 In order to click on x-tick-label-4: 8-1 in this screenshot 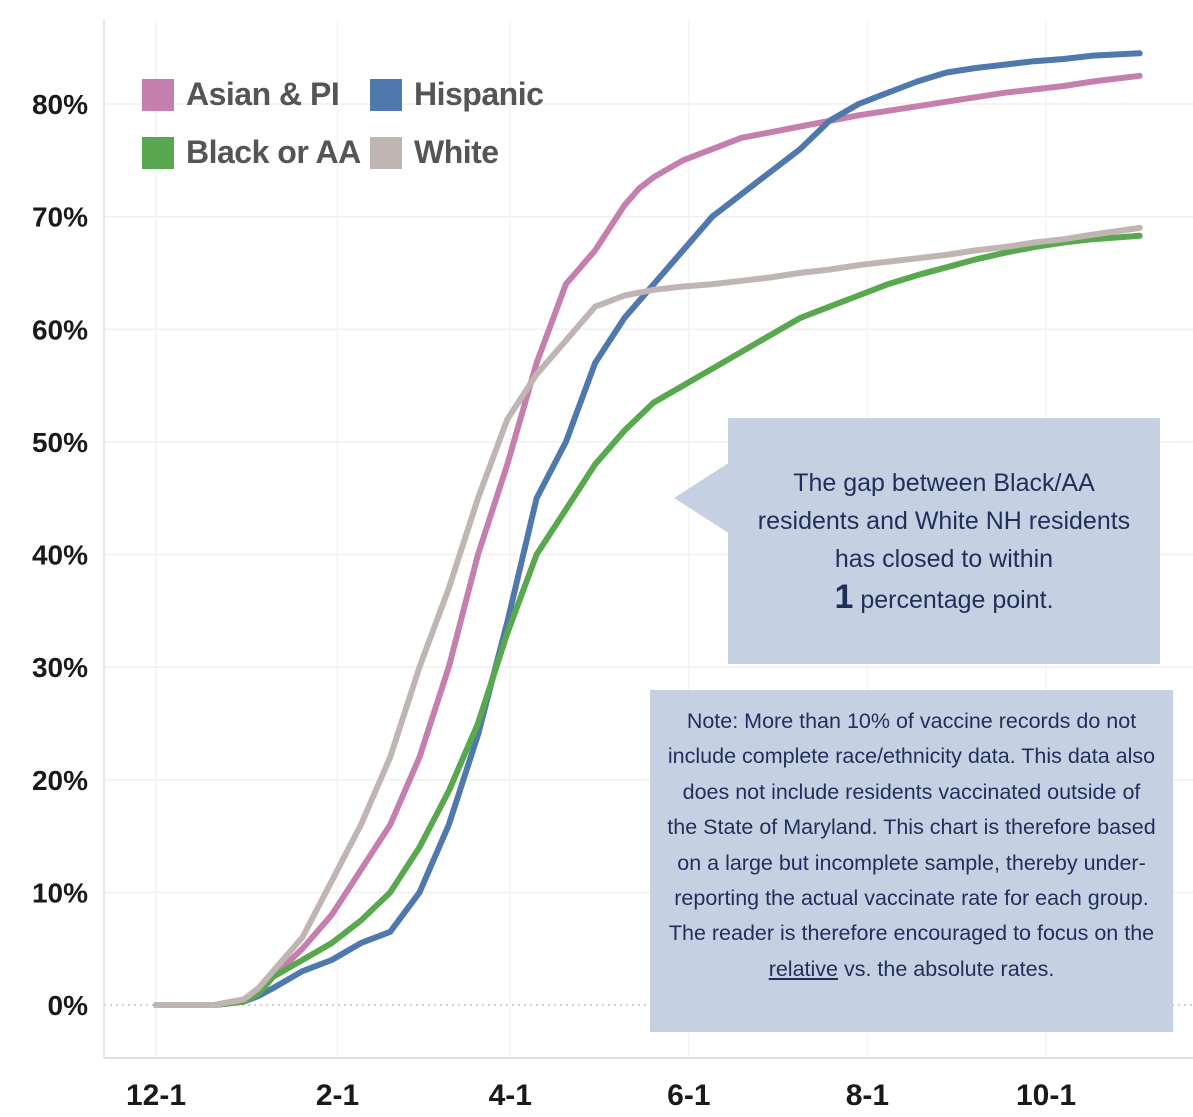, I will do `click(867, 1095)`.